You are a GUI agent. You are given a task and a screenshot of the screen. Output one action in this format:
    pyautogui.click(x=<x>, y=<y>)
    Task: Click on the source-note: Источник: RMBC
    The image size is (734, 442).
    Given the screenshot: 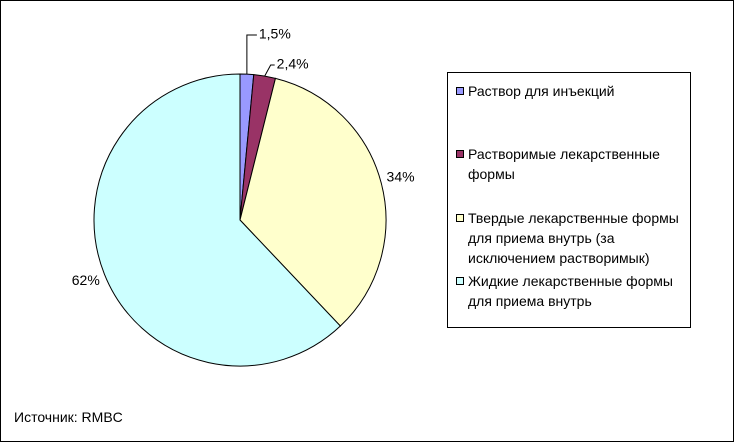 What is the action you would take?
    pyautogui.click(x=68, y=417)
    